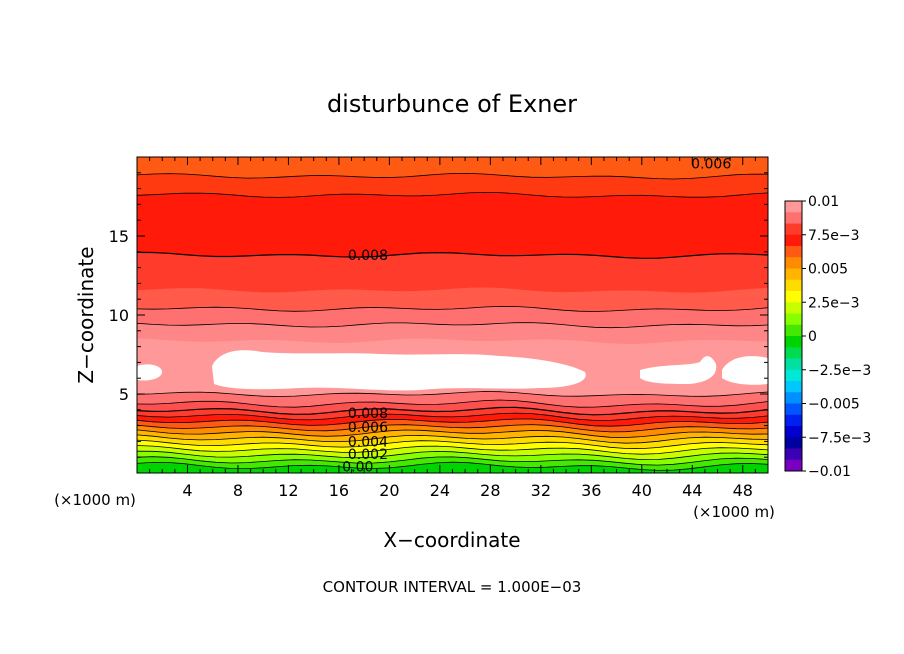  Describe the element at coordinates (389, 490) in the screenshot. I see `x-tick-label: 20` at that location.